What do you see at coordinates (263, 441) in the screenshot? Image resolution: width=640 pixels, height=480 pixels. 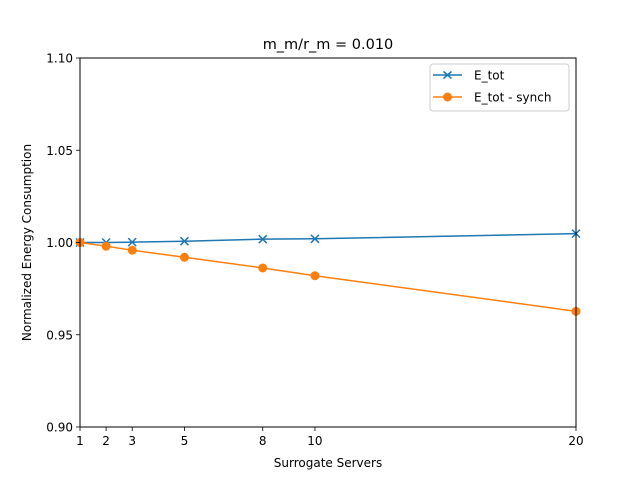 I see `x-tick-label: 8` at bounding box center [263, 441].